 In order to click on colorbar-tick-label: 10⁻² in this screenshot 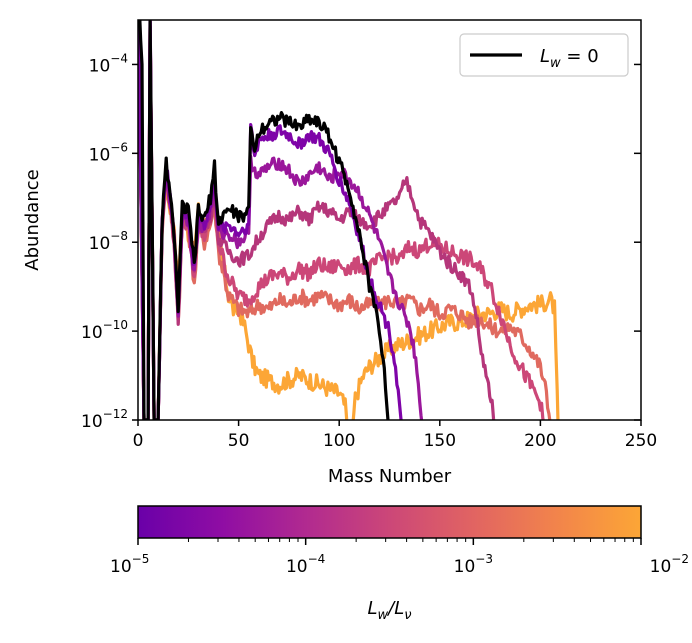, I will do `click(669, 564)`.